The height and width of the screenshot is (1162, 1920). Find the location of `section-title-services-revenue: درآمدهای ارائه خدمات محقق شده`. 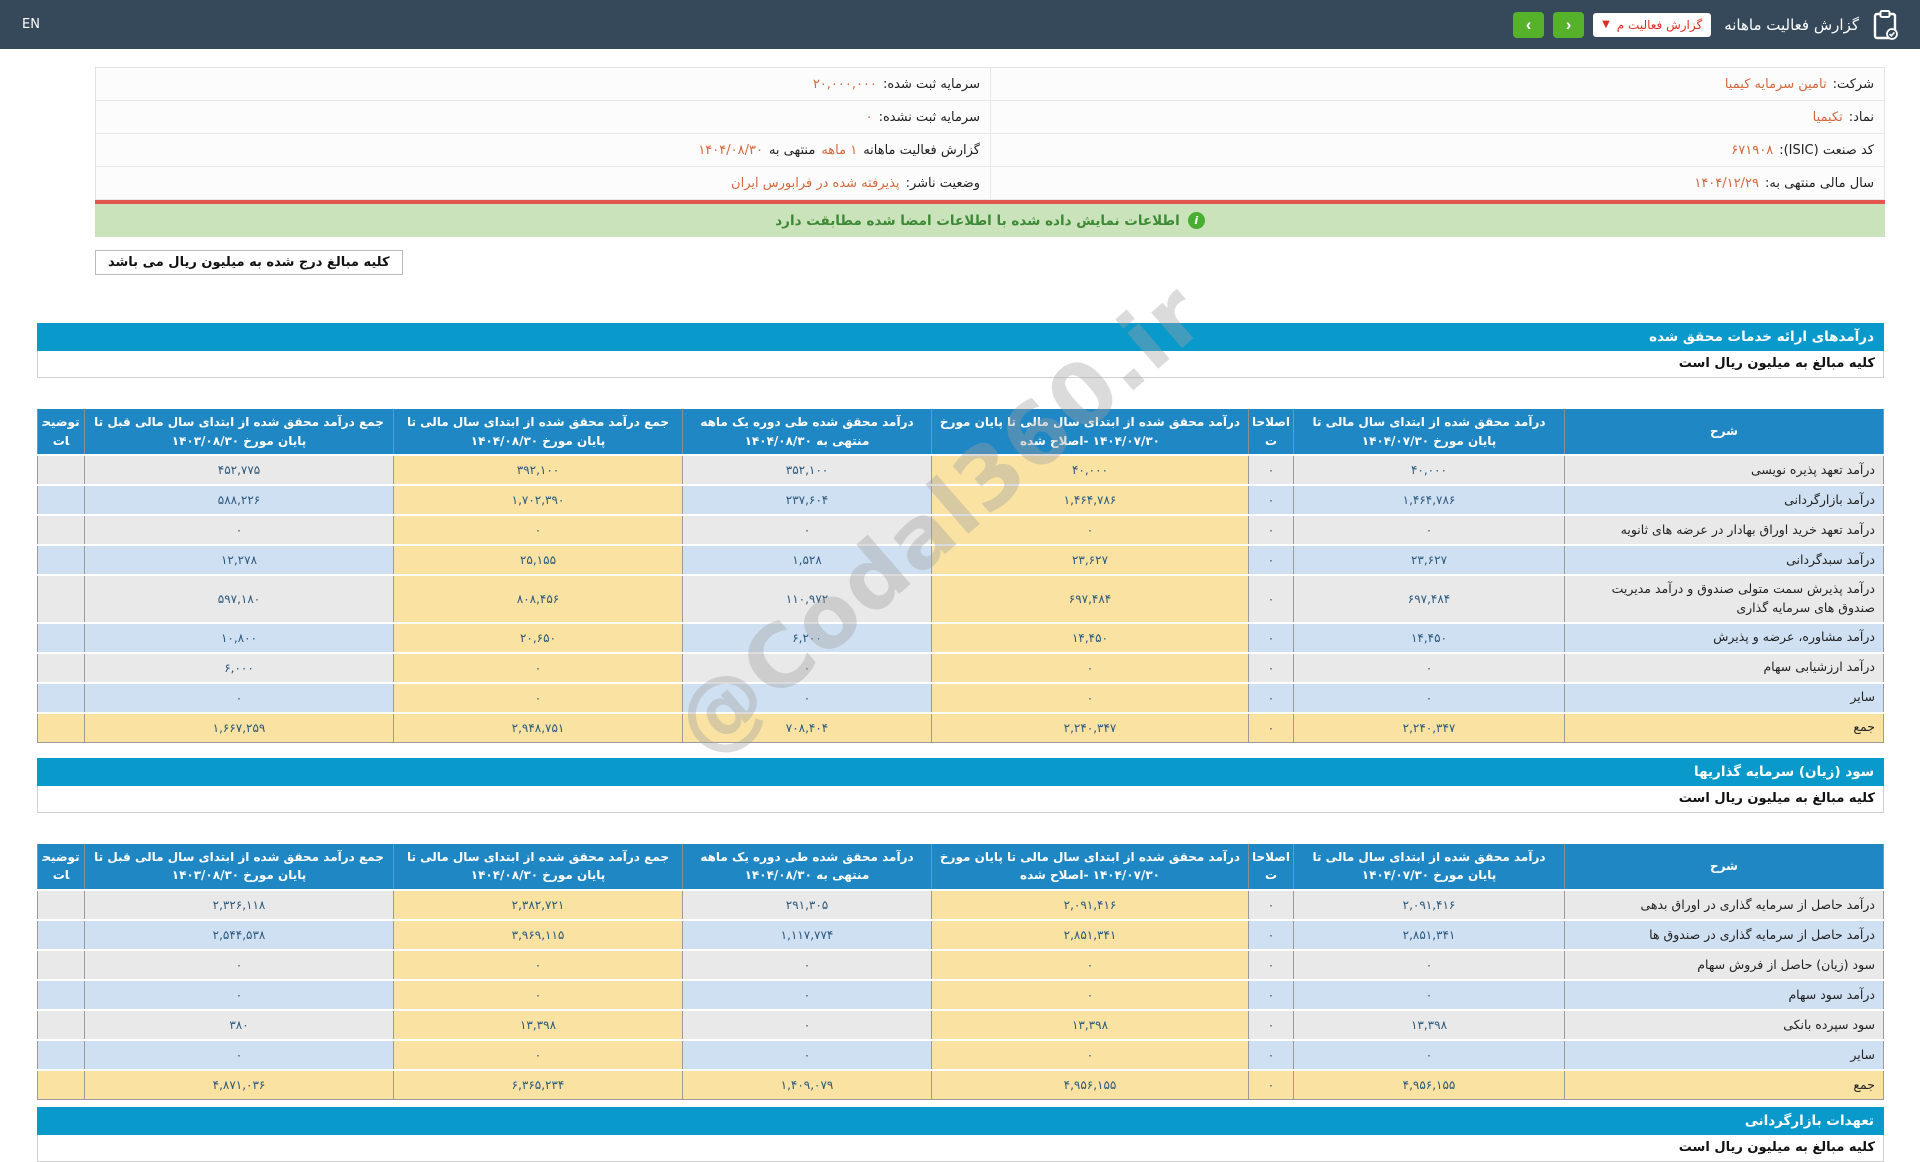

section-title-services-revenue: درآمدهای ارائه خدمات محقق شده is located at coordinates (960, 337).